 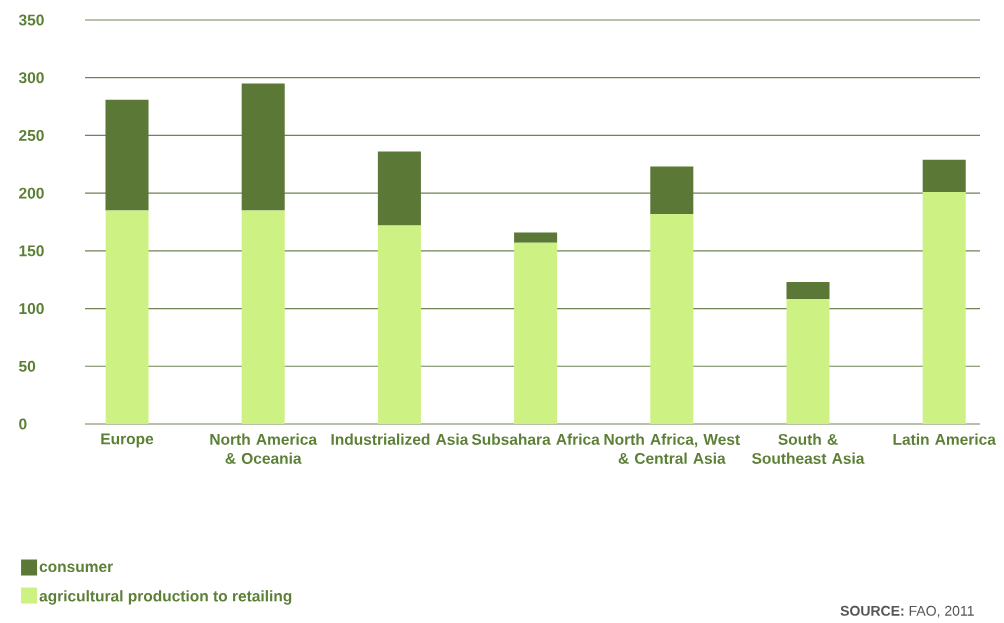 What do you see at coordinates (165, 597) in the screenshot?
I see `legend-label: agricultural production to retailing` at bounding box center [165, 597].